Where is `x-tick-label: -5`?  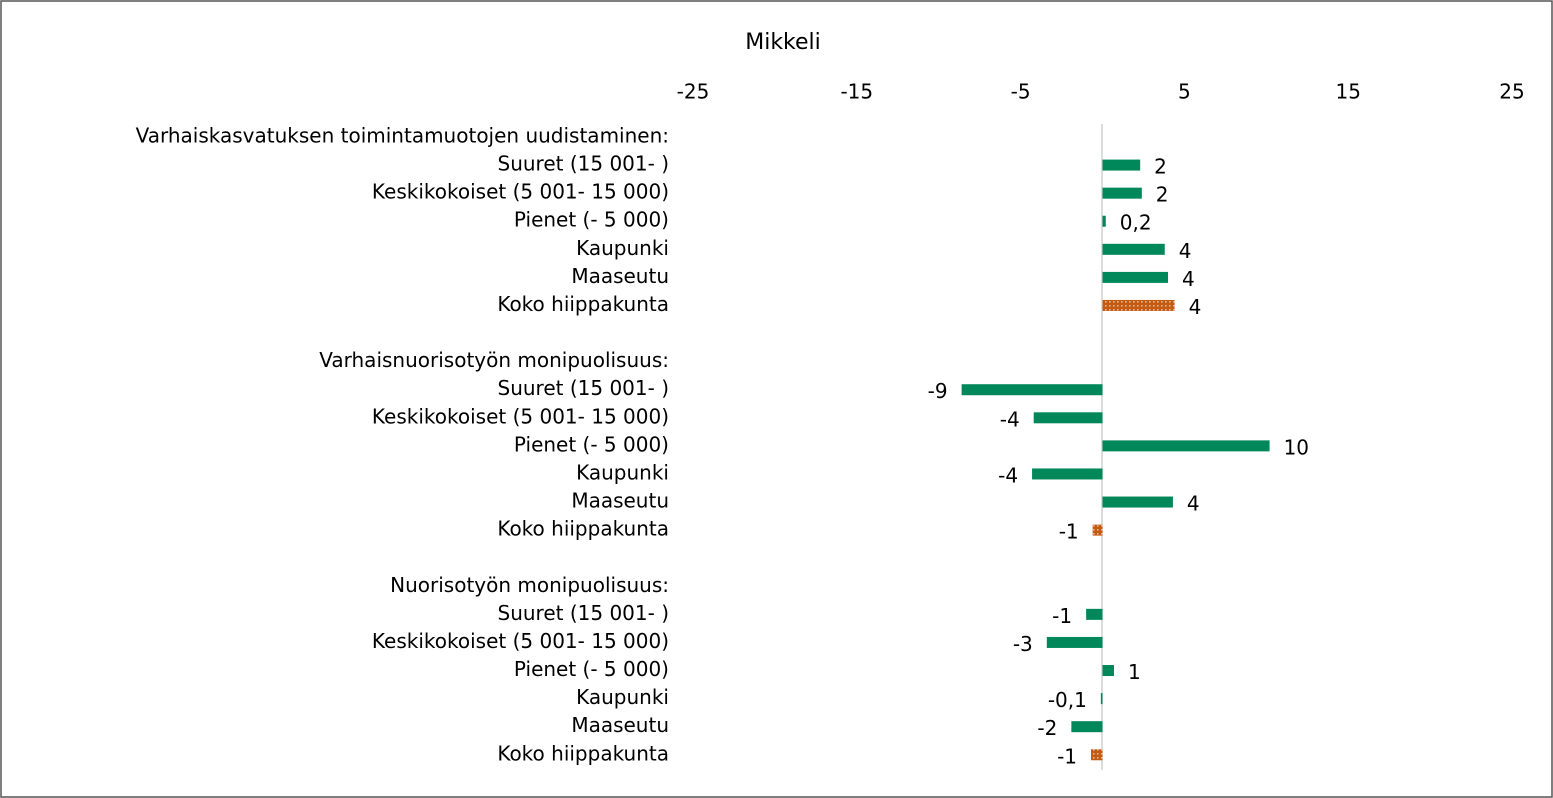 x-tick-label: -5 is located at coordinates (1021, 92).